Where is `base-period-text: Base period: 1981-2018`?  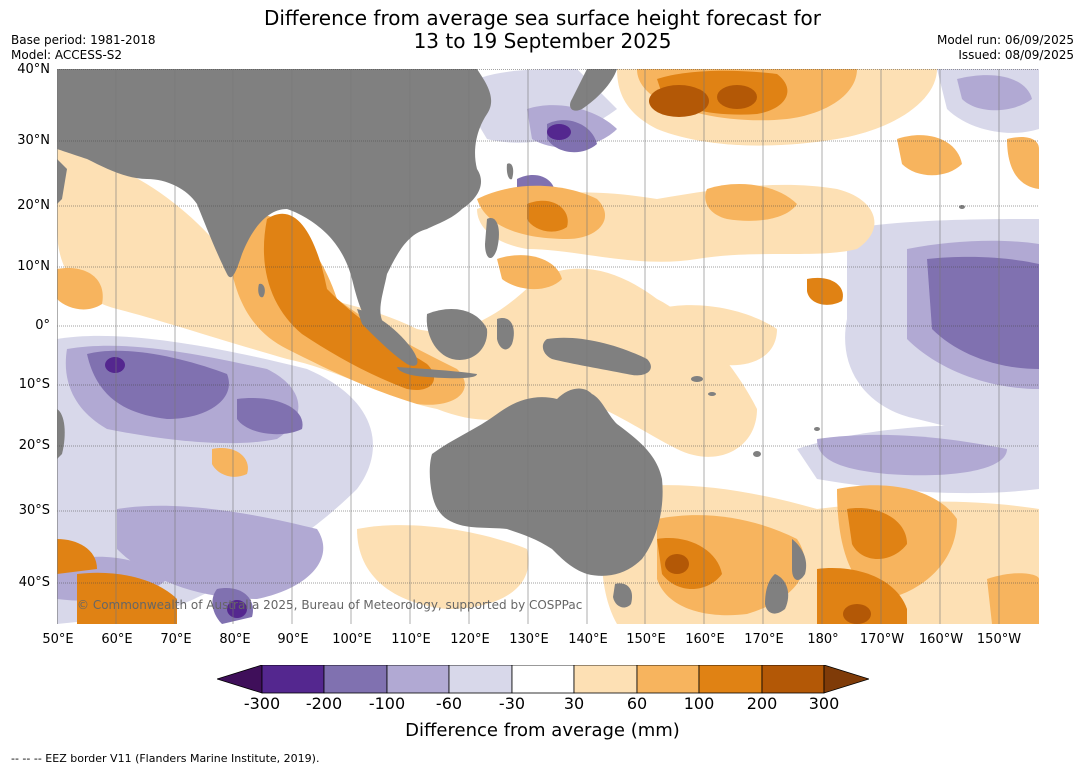 base-period-text: Base period: 1981-2018 is located at coordinates (83, 40).